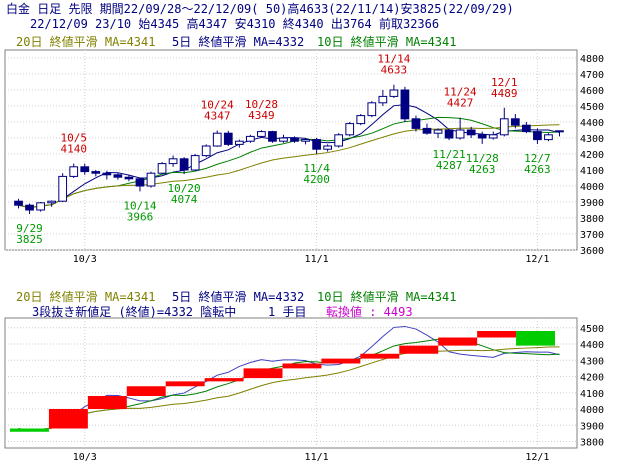 This screenshot has height=475, width=624. What do you see at coordinates (317, 259) in the screenshot?
I see `price-x-tick: 11/1` at bounding box center [317, 259].